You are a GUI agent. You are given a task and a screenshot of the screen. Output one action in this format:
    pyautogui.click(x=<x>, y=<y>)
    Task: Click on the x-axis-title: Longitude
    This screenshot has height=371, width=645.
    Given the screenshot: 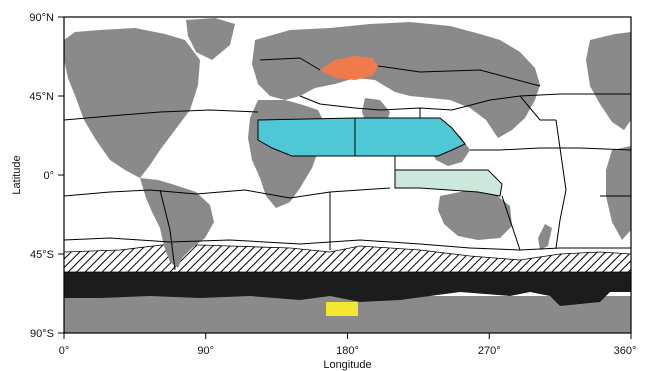 What is the action you would take?
    pyautogui.click(x=347, y=365)
    